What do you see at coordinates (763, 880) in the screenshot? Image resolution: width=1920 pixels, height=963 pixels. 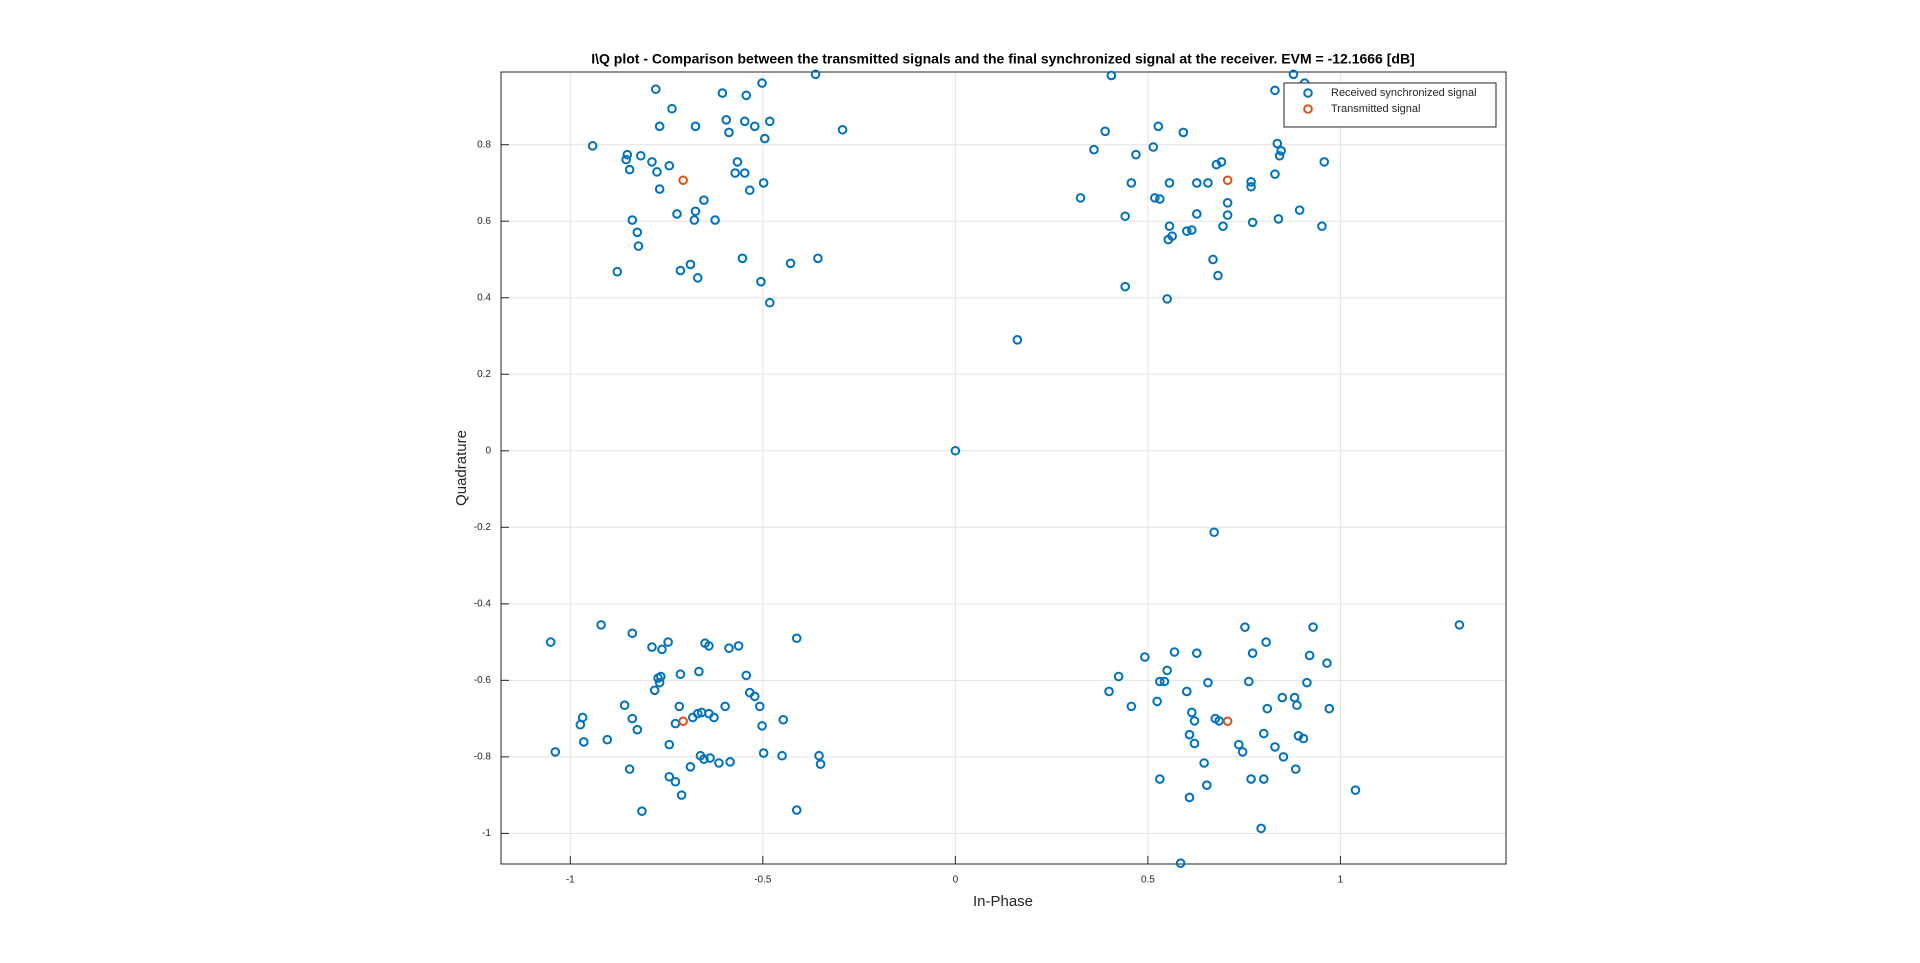 I see `x-tick-label: -0.5` at bounding box center [763, 880].